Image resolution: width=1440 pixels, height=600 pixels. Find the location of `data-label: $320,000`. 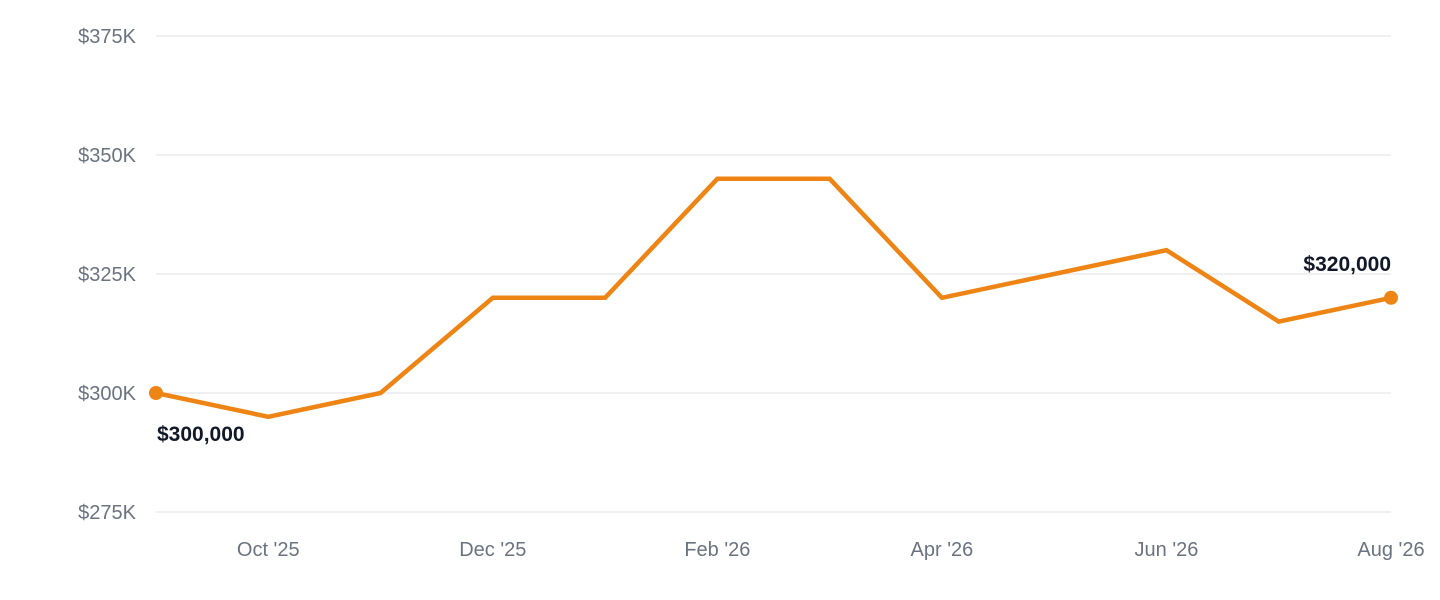

data-label: $320,000 is located at coordinates (1347, 264).